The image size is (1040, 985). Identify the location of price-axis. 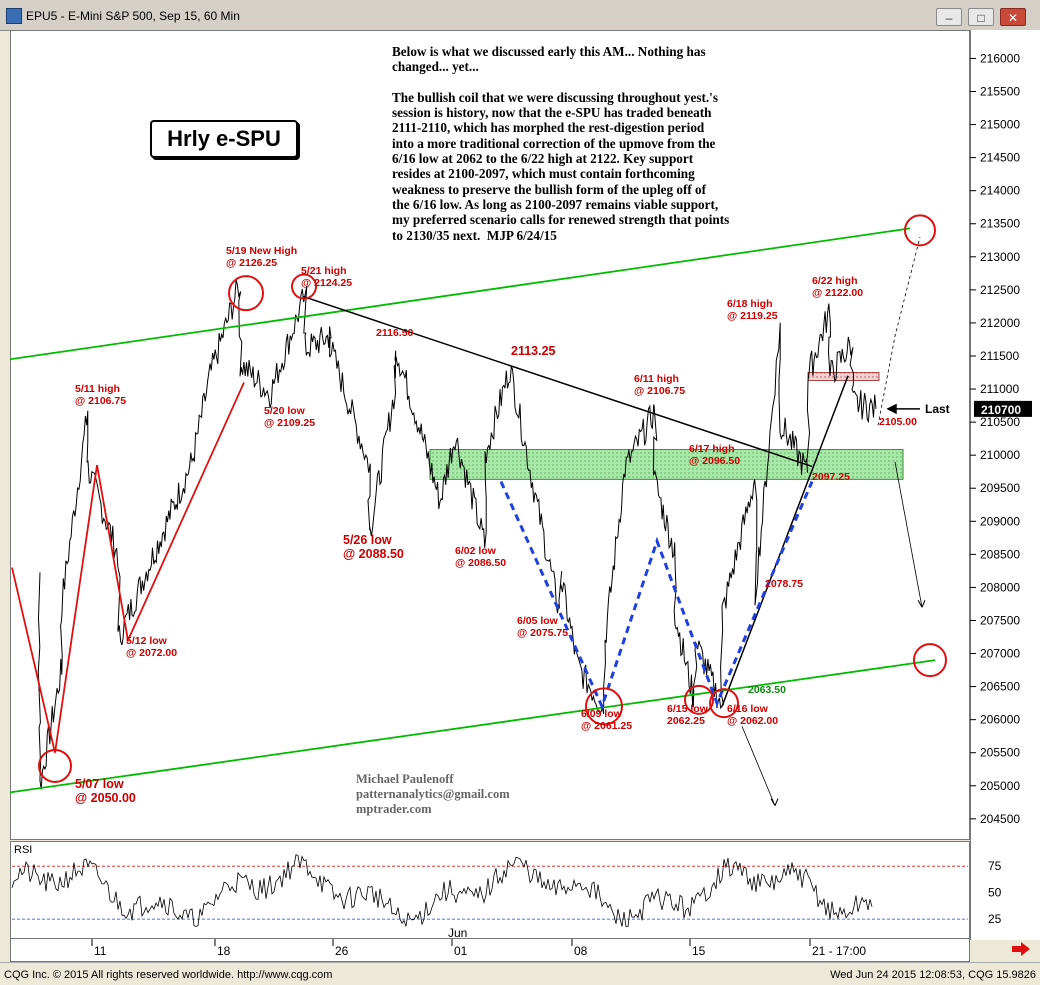
(1005, 485).